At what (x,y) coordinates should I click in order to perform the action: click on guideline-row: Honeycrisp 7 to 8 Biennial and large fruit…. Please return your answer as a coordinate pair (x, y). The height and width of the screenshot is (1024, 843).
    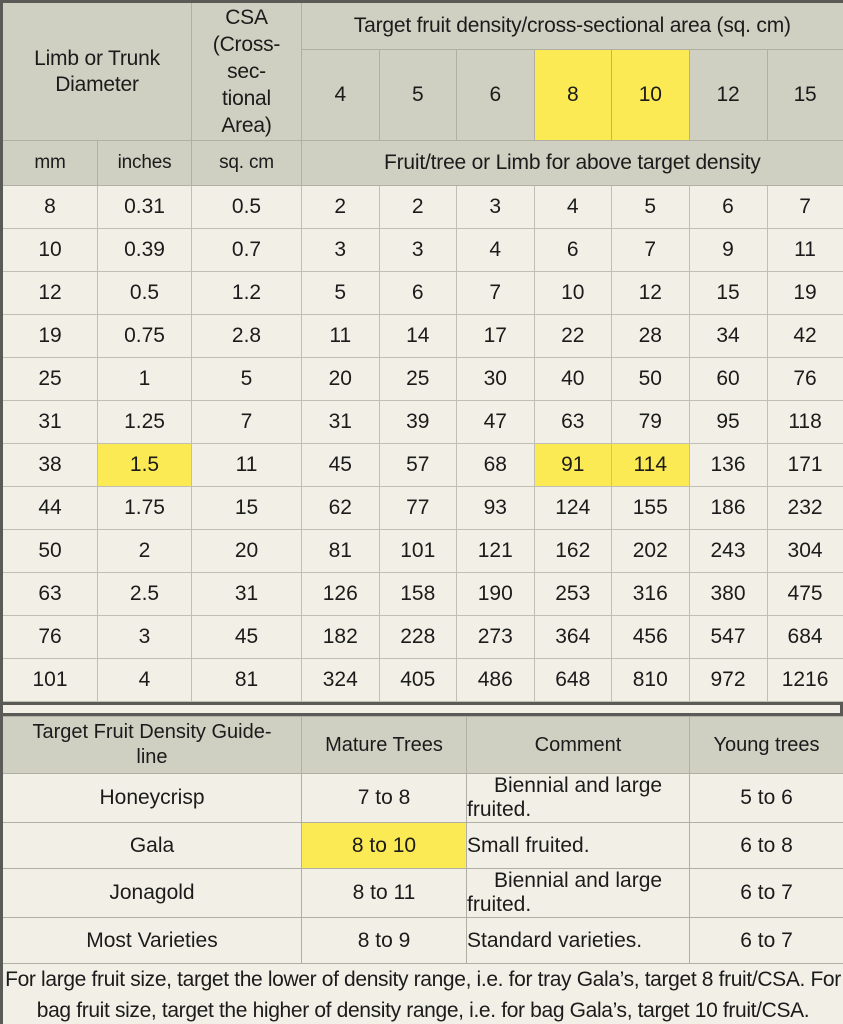
    Looking at the image, I should click on (422, 798).